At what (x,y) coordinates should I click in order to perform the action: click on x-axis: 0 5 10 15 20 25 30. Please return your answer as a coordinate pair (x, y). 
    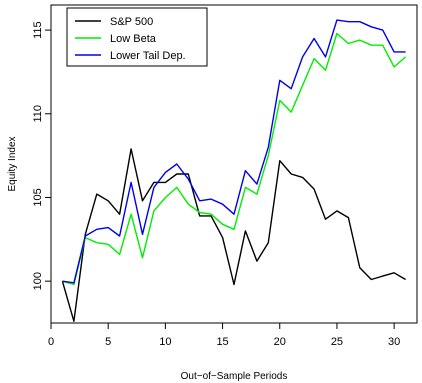
    Looking at the image, I should click on (224, 335).